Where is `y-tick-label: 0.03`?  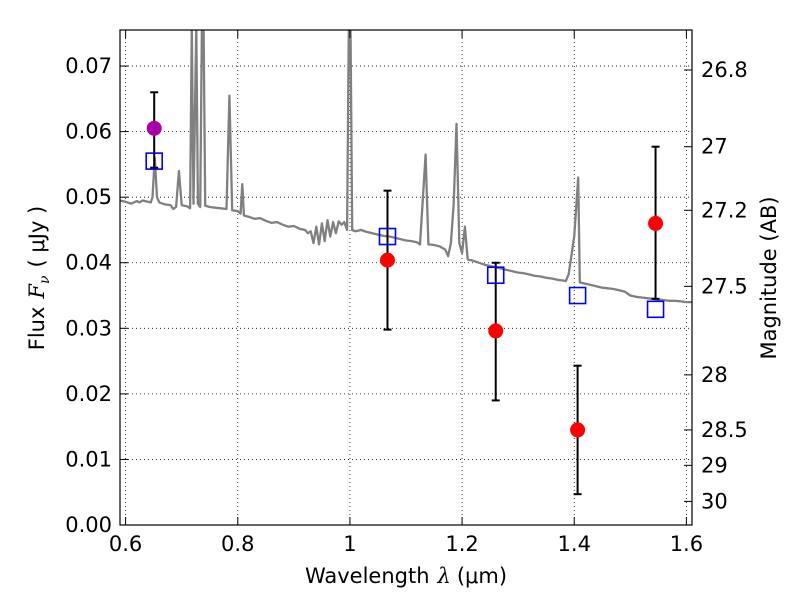
y-tick-label: 0.03 is located at coordinates (88, 328).